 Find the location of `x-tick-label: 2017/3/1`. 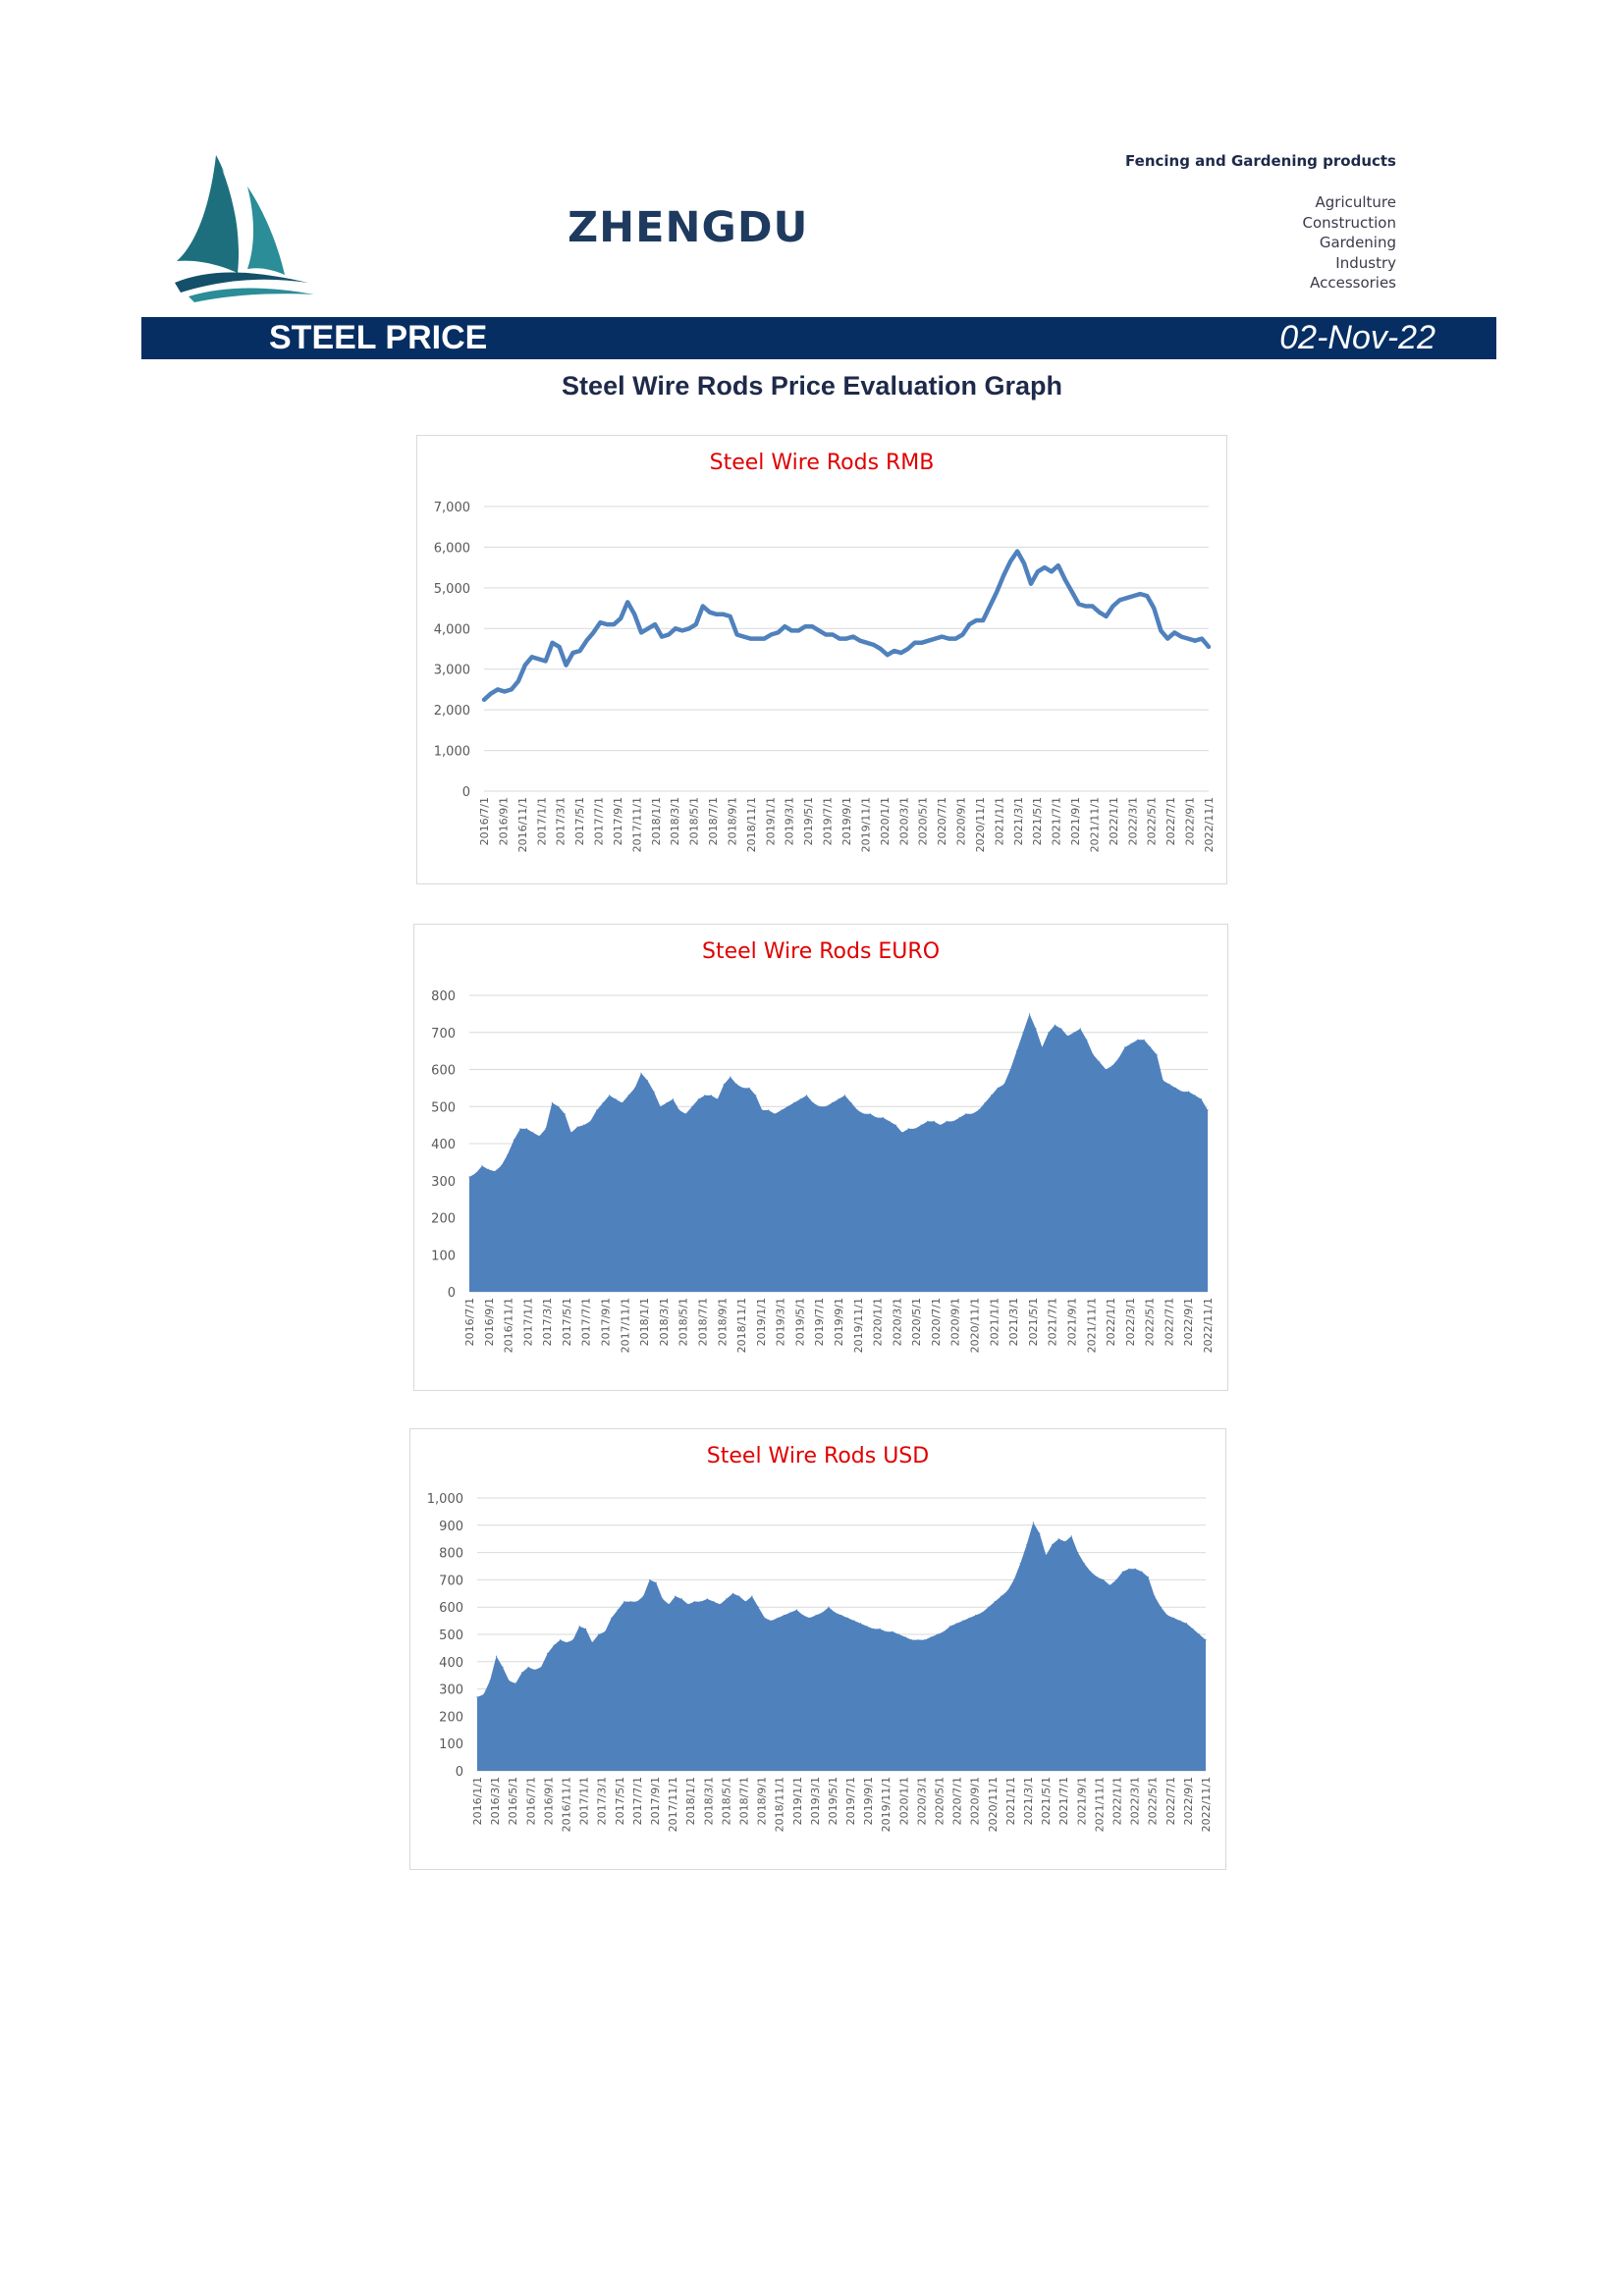

x-tick-label: 2017/3/1 is located at coordinates (547, 1322).